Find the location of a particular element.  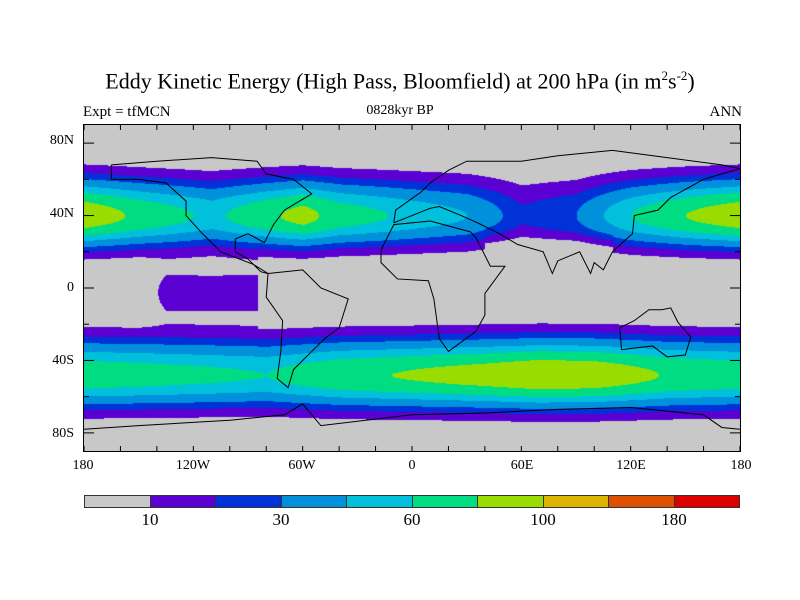

title-text-end: ) is located at coordinates (691, 81).